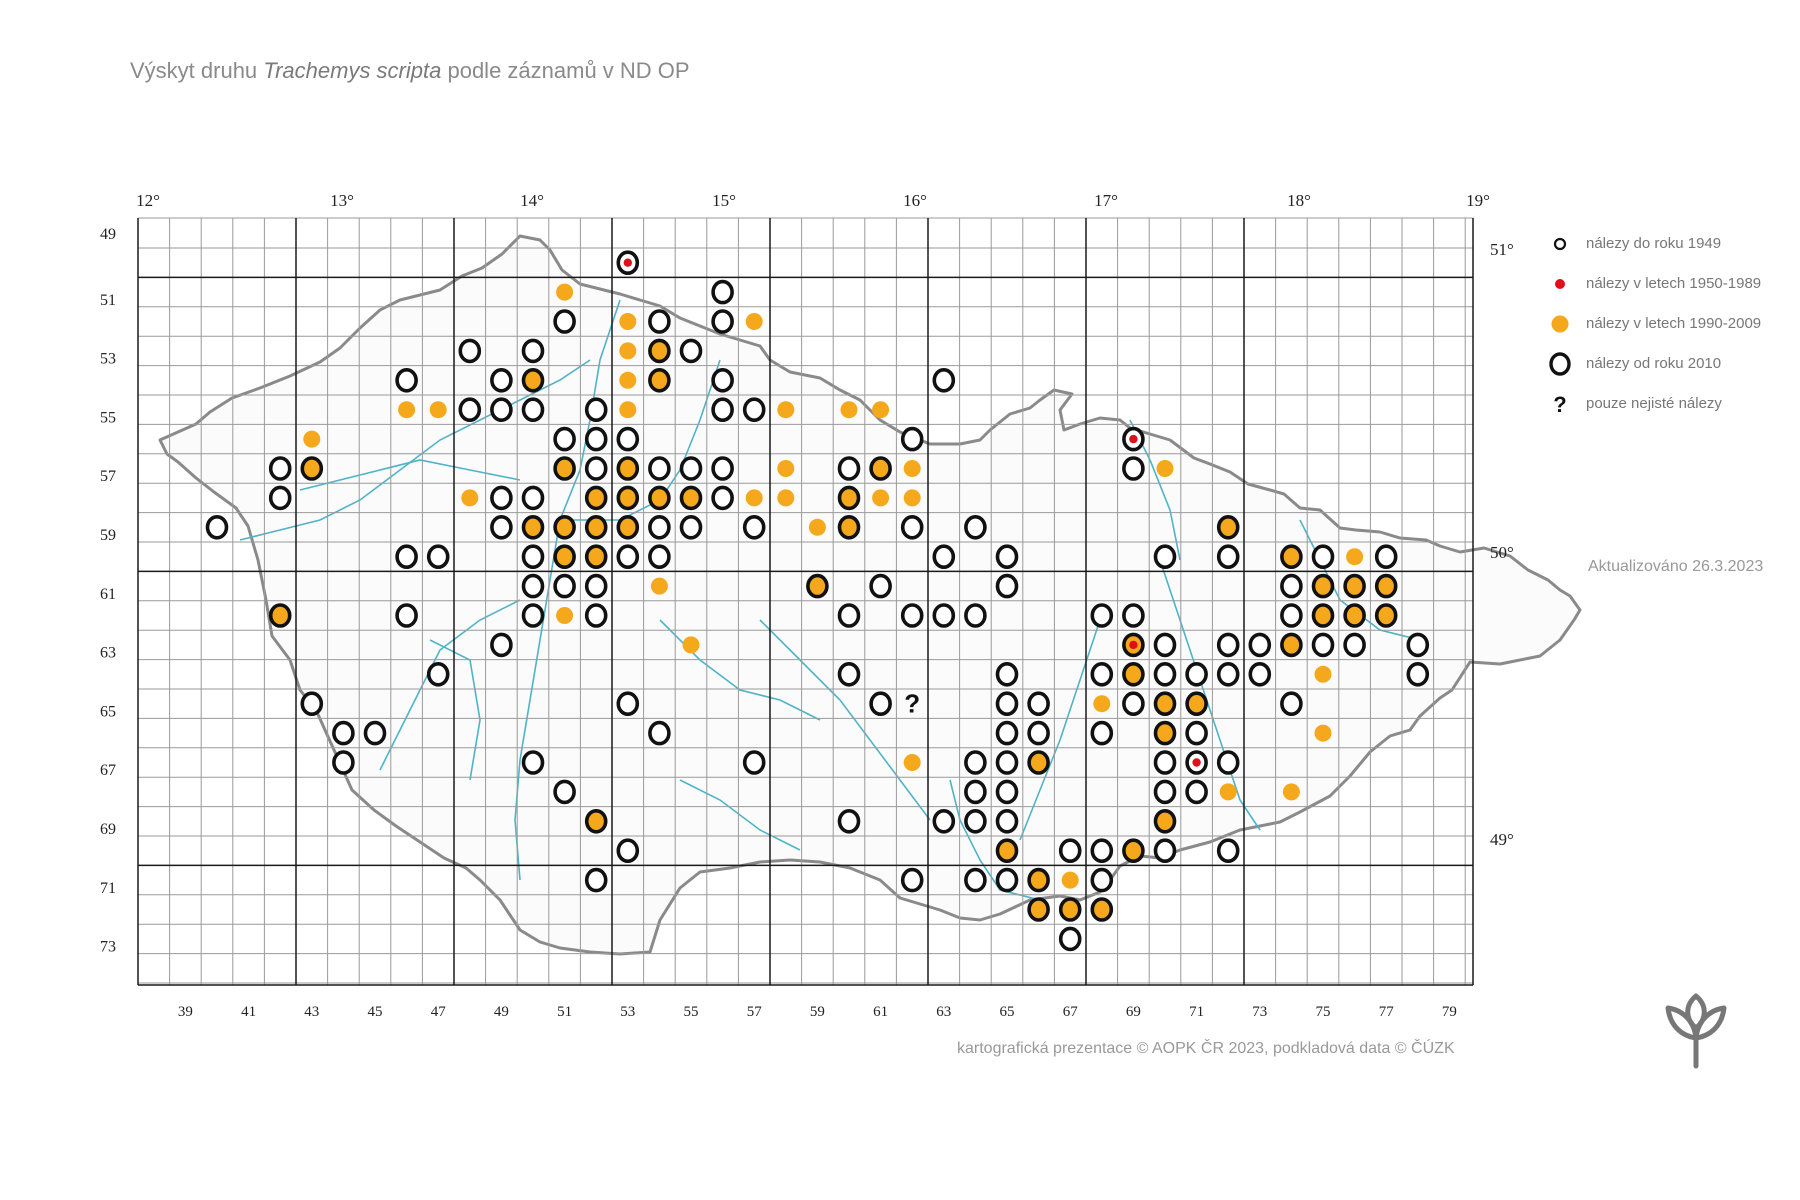  I want to click on column-label: 47, so click(439, 1012).